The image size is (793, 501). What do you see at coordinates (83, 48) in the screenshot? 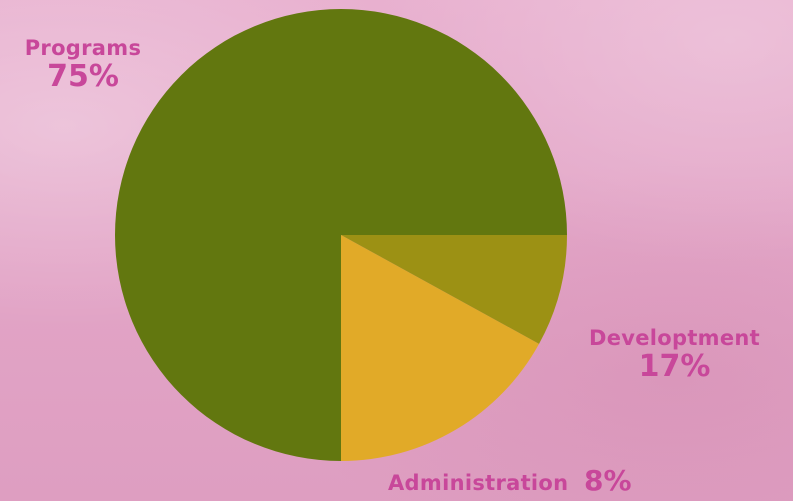
I see `programs-name: Programs` at bounding box center [83, 48].